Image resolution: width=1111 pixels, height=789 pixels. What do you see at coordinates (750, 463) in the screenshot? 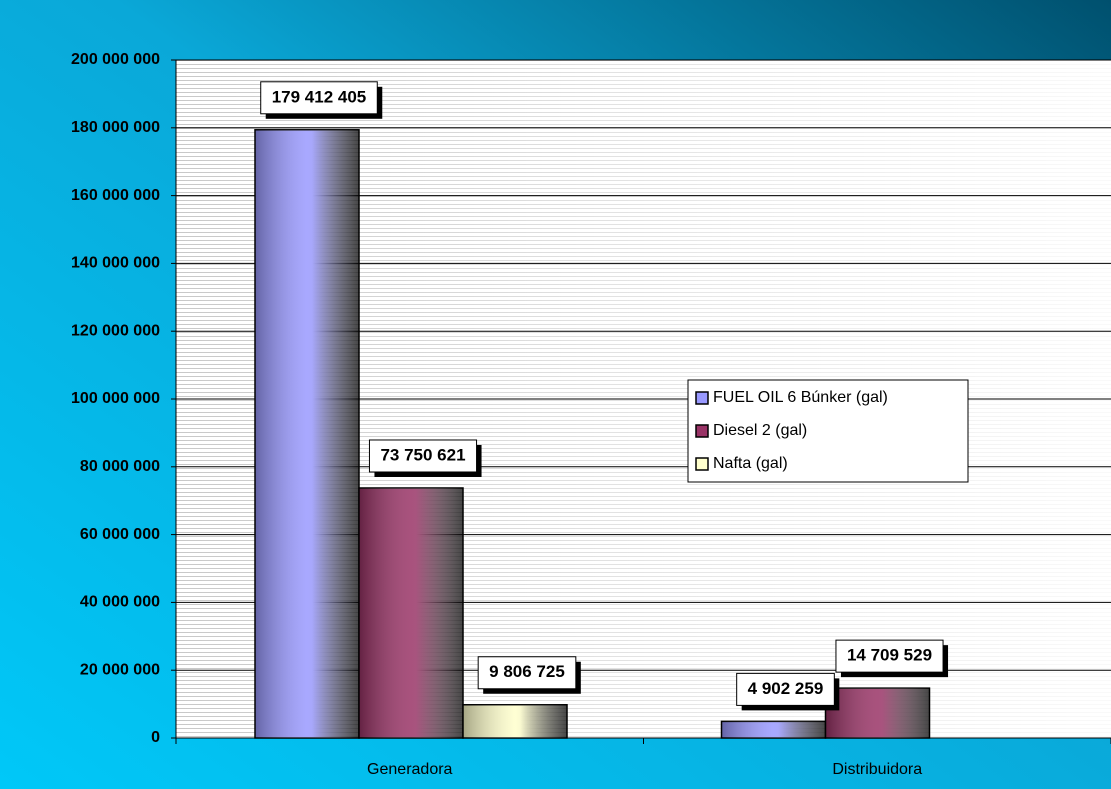
I see `legend-label: Nafta (gal)` at bounding box center [750, 463].